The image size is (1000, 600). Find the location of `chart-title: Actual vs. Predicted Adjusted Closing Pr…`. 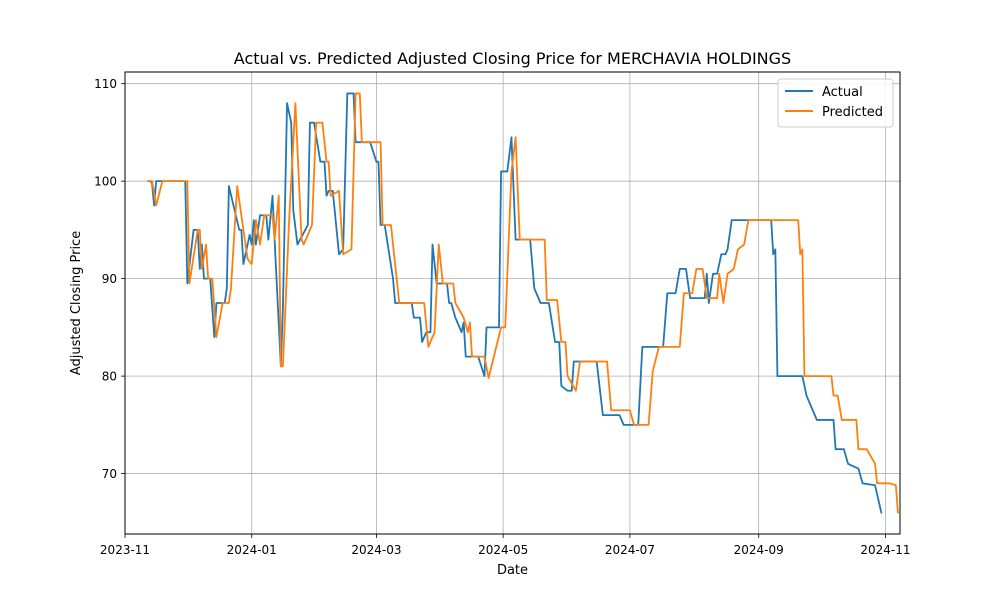

chart-title: Actual vs. Predicted Adjusted Closing Pr… is located at coordinates (512, 58).